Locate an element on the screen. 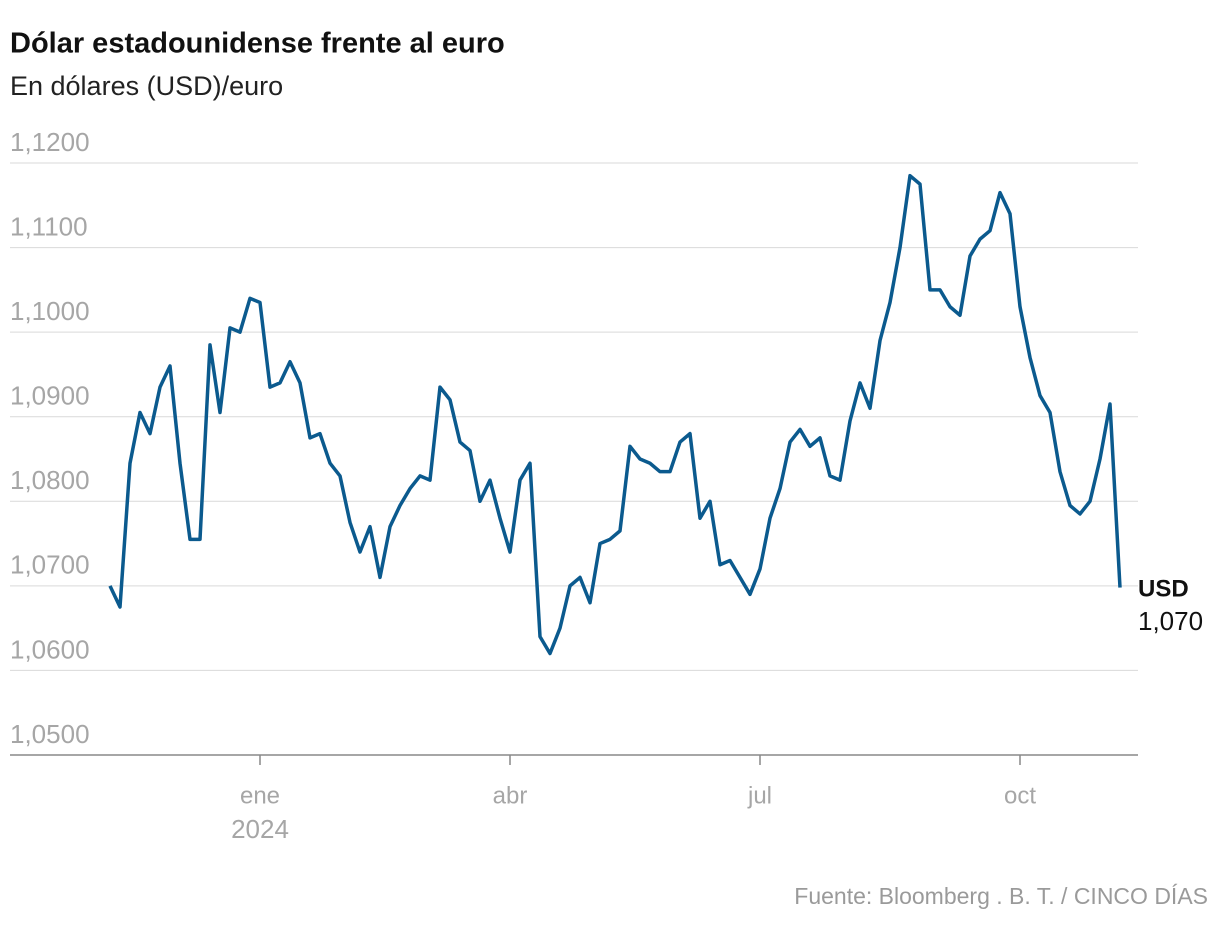 This screenshot has width=1220, height=928. y-tick-label: 1,0600 is located at coordinates (50, 649).